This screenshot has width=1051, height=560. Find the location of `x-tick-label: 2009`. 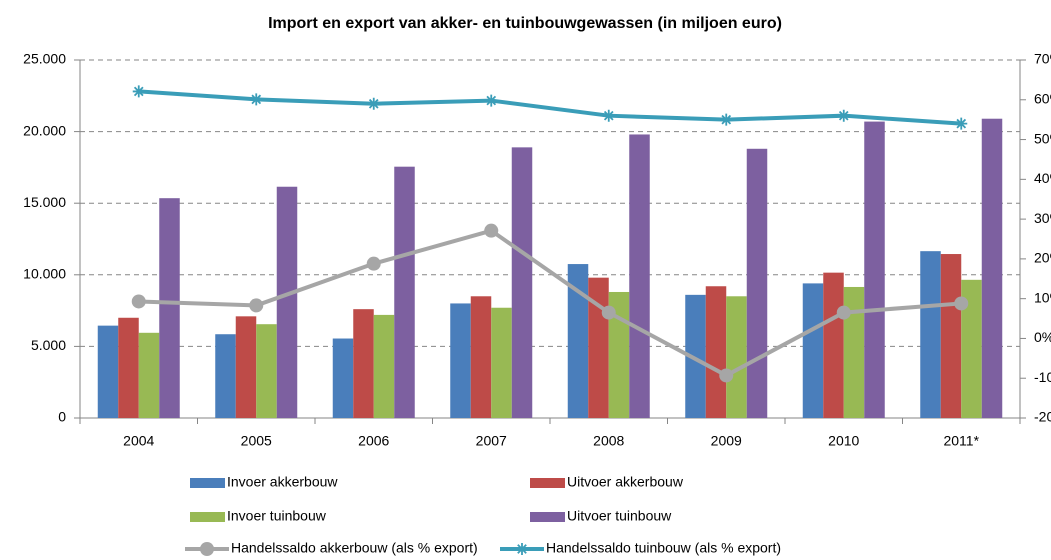

x-tick-label: 2009 is located at coordinates (726, 441).